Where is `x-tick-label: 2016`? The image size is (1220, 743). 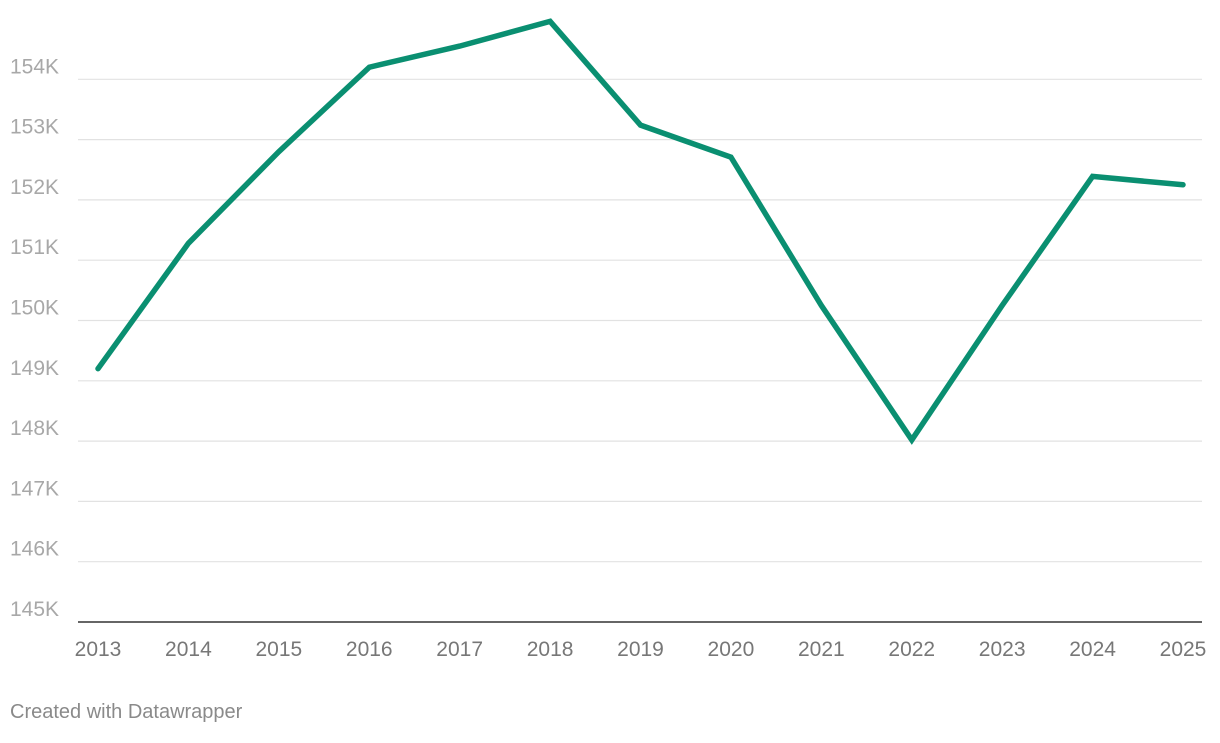
x-tick-label: 2016 is located at coordinates (369, 649).